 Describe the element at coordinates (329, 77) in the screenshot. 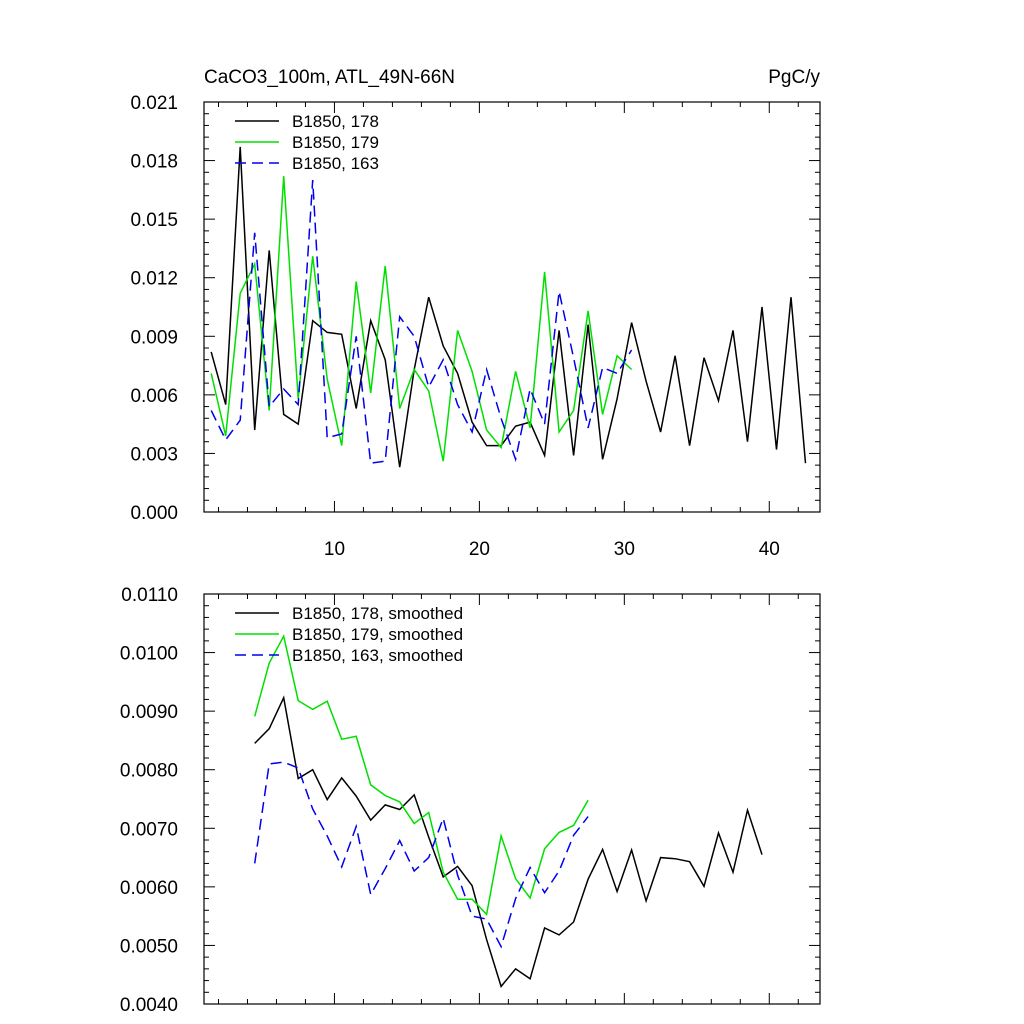

I see `top-panel-title: CaCO3_100m, ATL_49N-66N` at that location.